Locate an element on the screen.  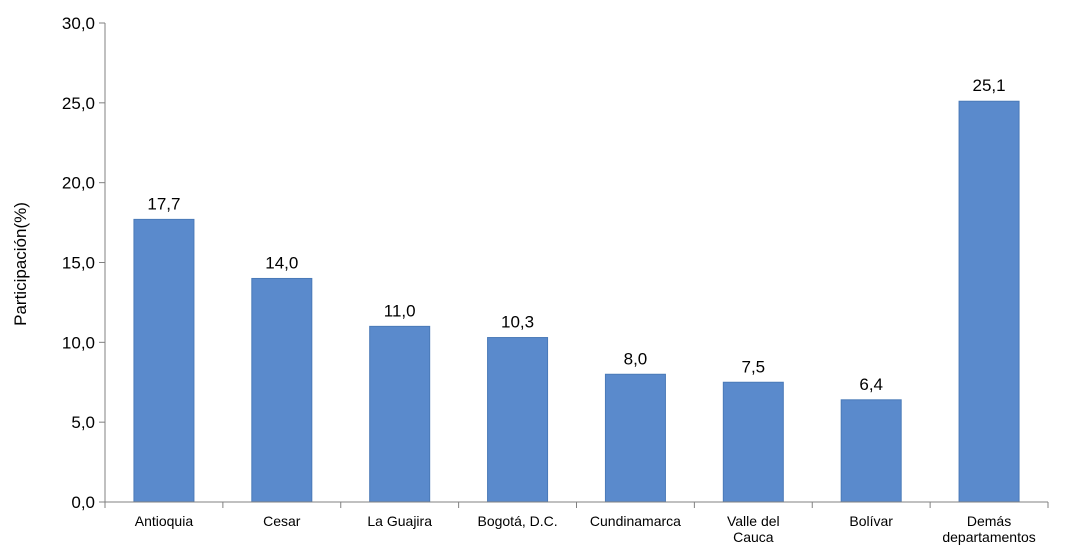
y-axis-title: Participación(%) is located at coordinates (20, 264).